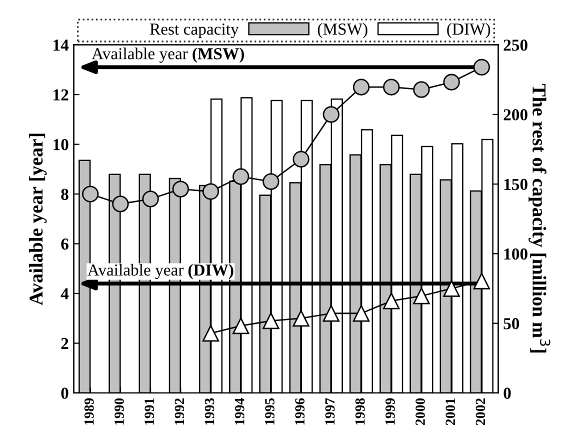 Image resolution: width=572 pixels, height=444 pixels. I want to click on x-tick-label: 1998, so click(360, 411).